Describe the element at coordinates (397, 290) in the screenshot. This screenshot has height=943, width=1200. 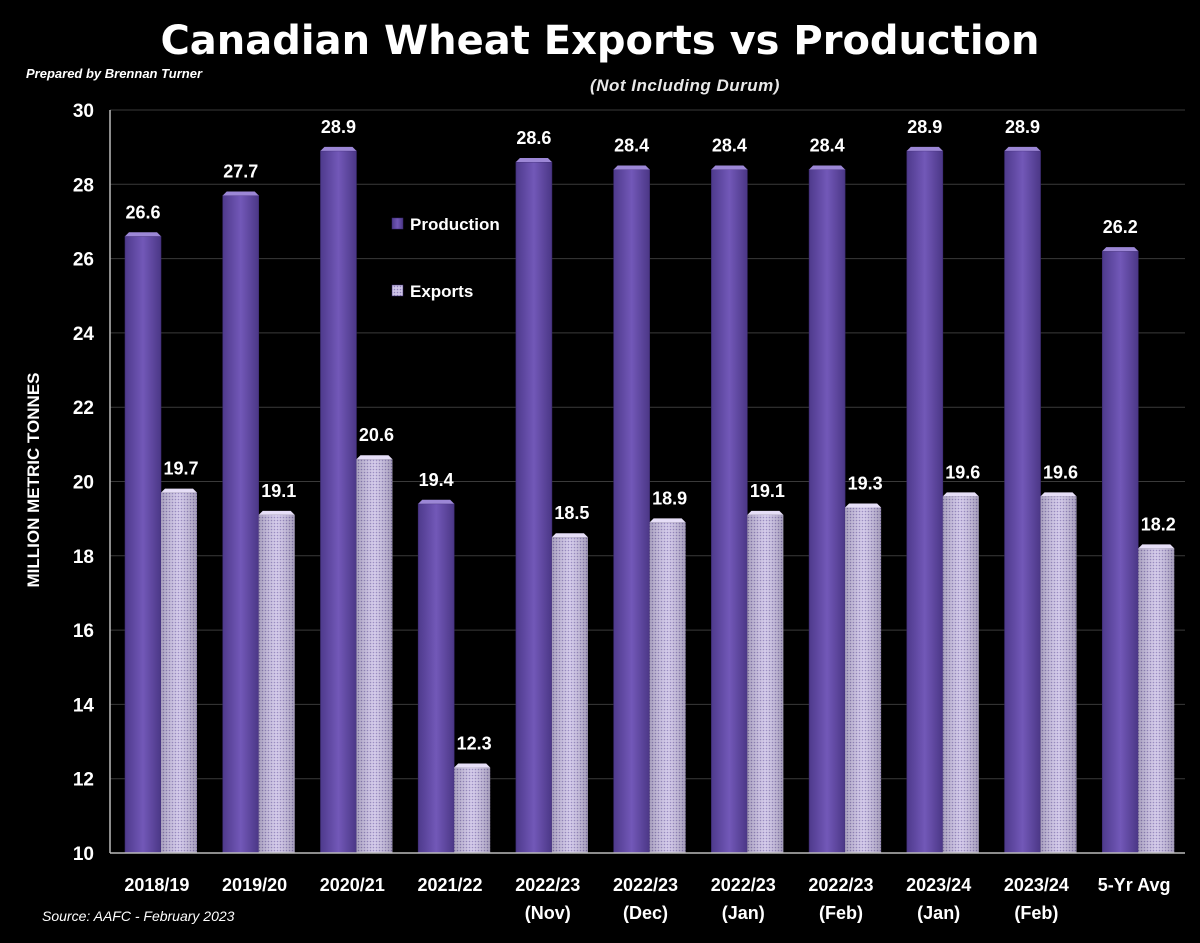
I see `legend-exports-swatch` at that location.